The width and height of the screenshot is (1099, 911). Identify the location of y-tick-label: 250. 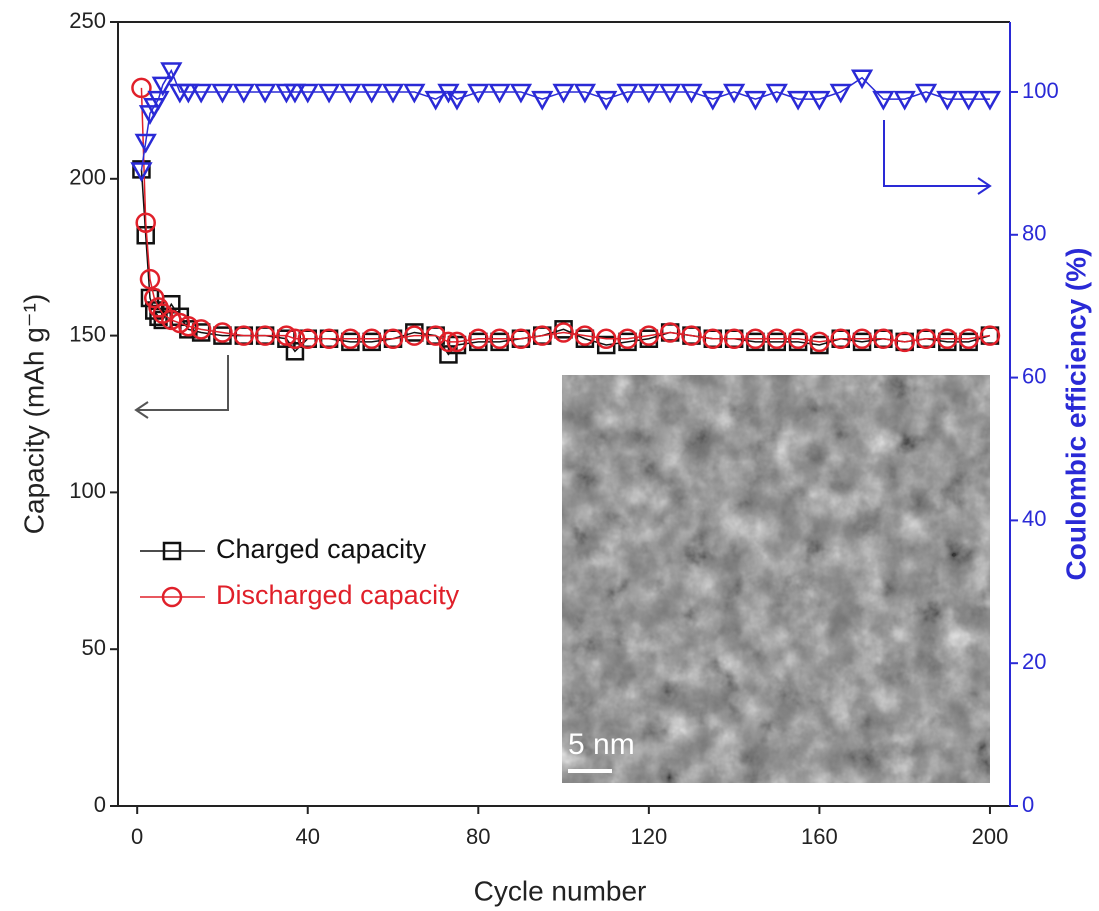
(87, 20).